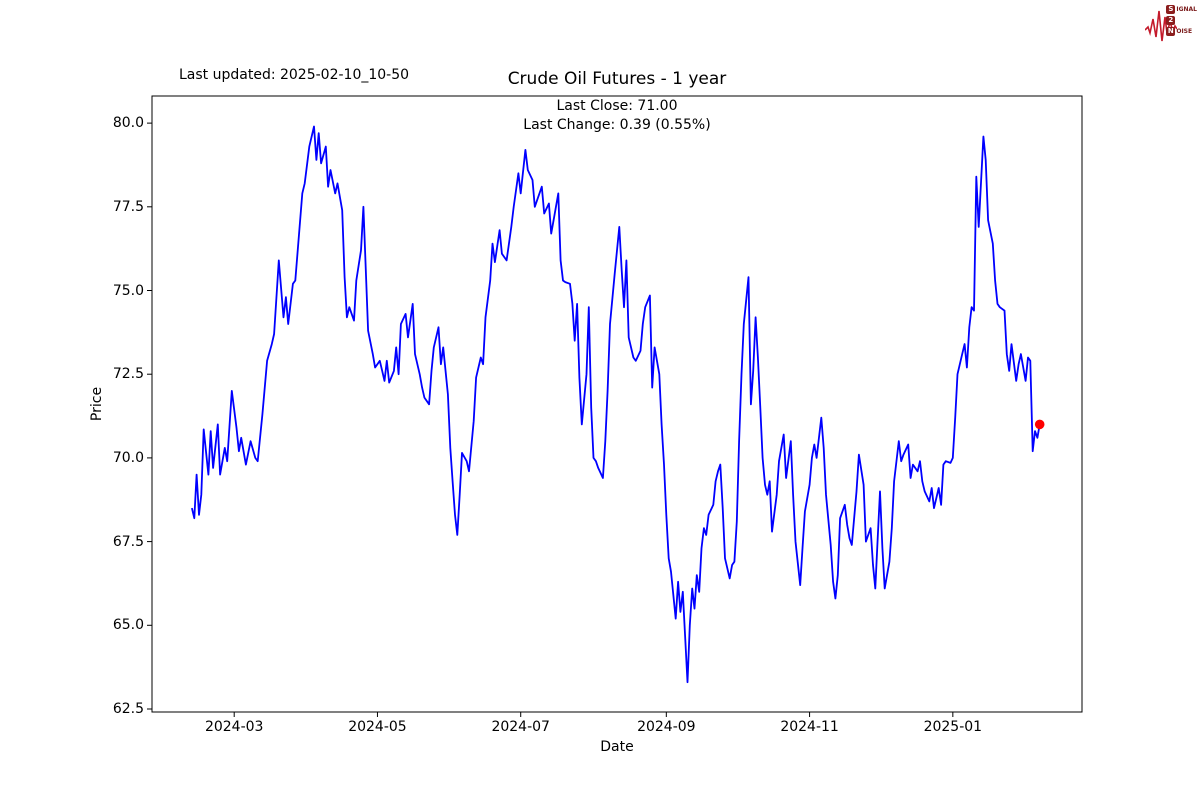 This screenshot has height=800, width=1200. I want to click on signal2noise-logo: S IGNAL 2 N OISE, so click(1171, 24).